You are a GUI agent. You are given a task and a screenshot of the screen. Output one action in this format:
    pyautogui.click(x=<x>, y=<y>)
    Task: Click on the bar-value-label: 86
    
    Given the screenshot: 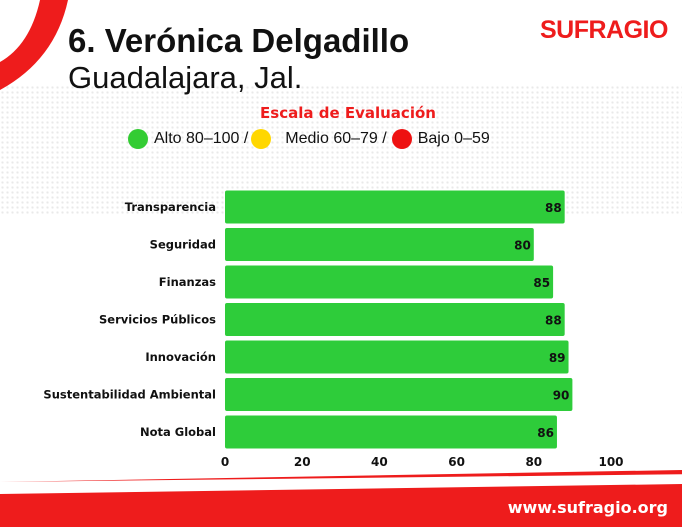 What is the action you would take?
    pyautogui.click(x=545, y=433)
    